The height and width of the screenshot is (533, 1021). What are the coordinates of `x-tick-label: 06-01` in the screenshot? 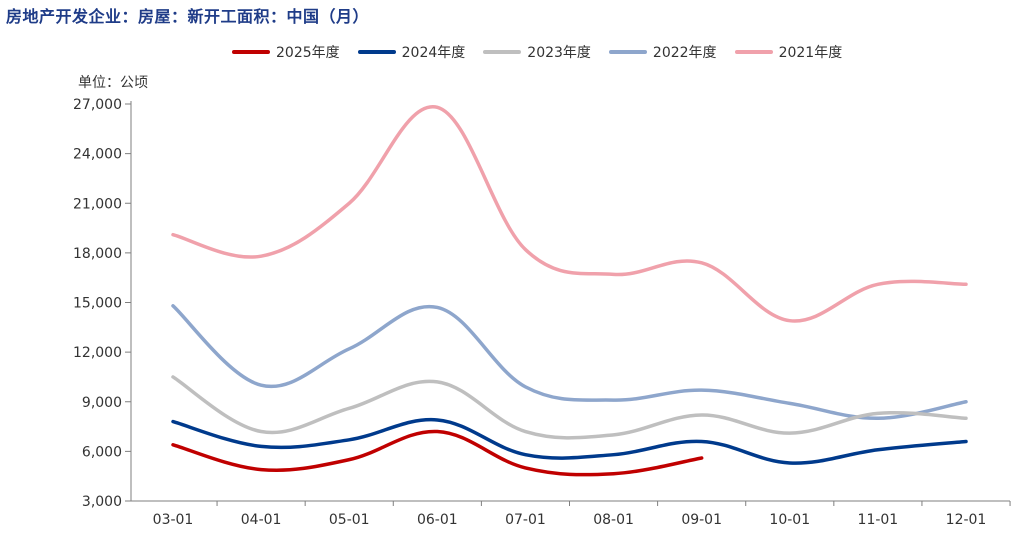 It's located at (437, 520).